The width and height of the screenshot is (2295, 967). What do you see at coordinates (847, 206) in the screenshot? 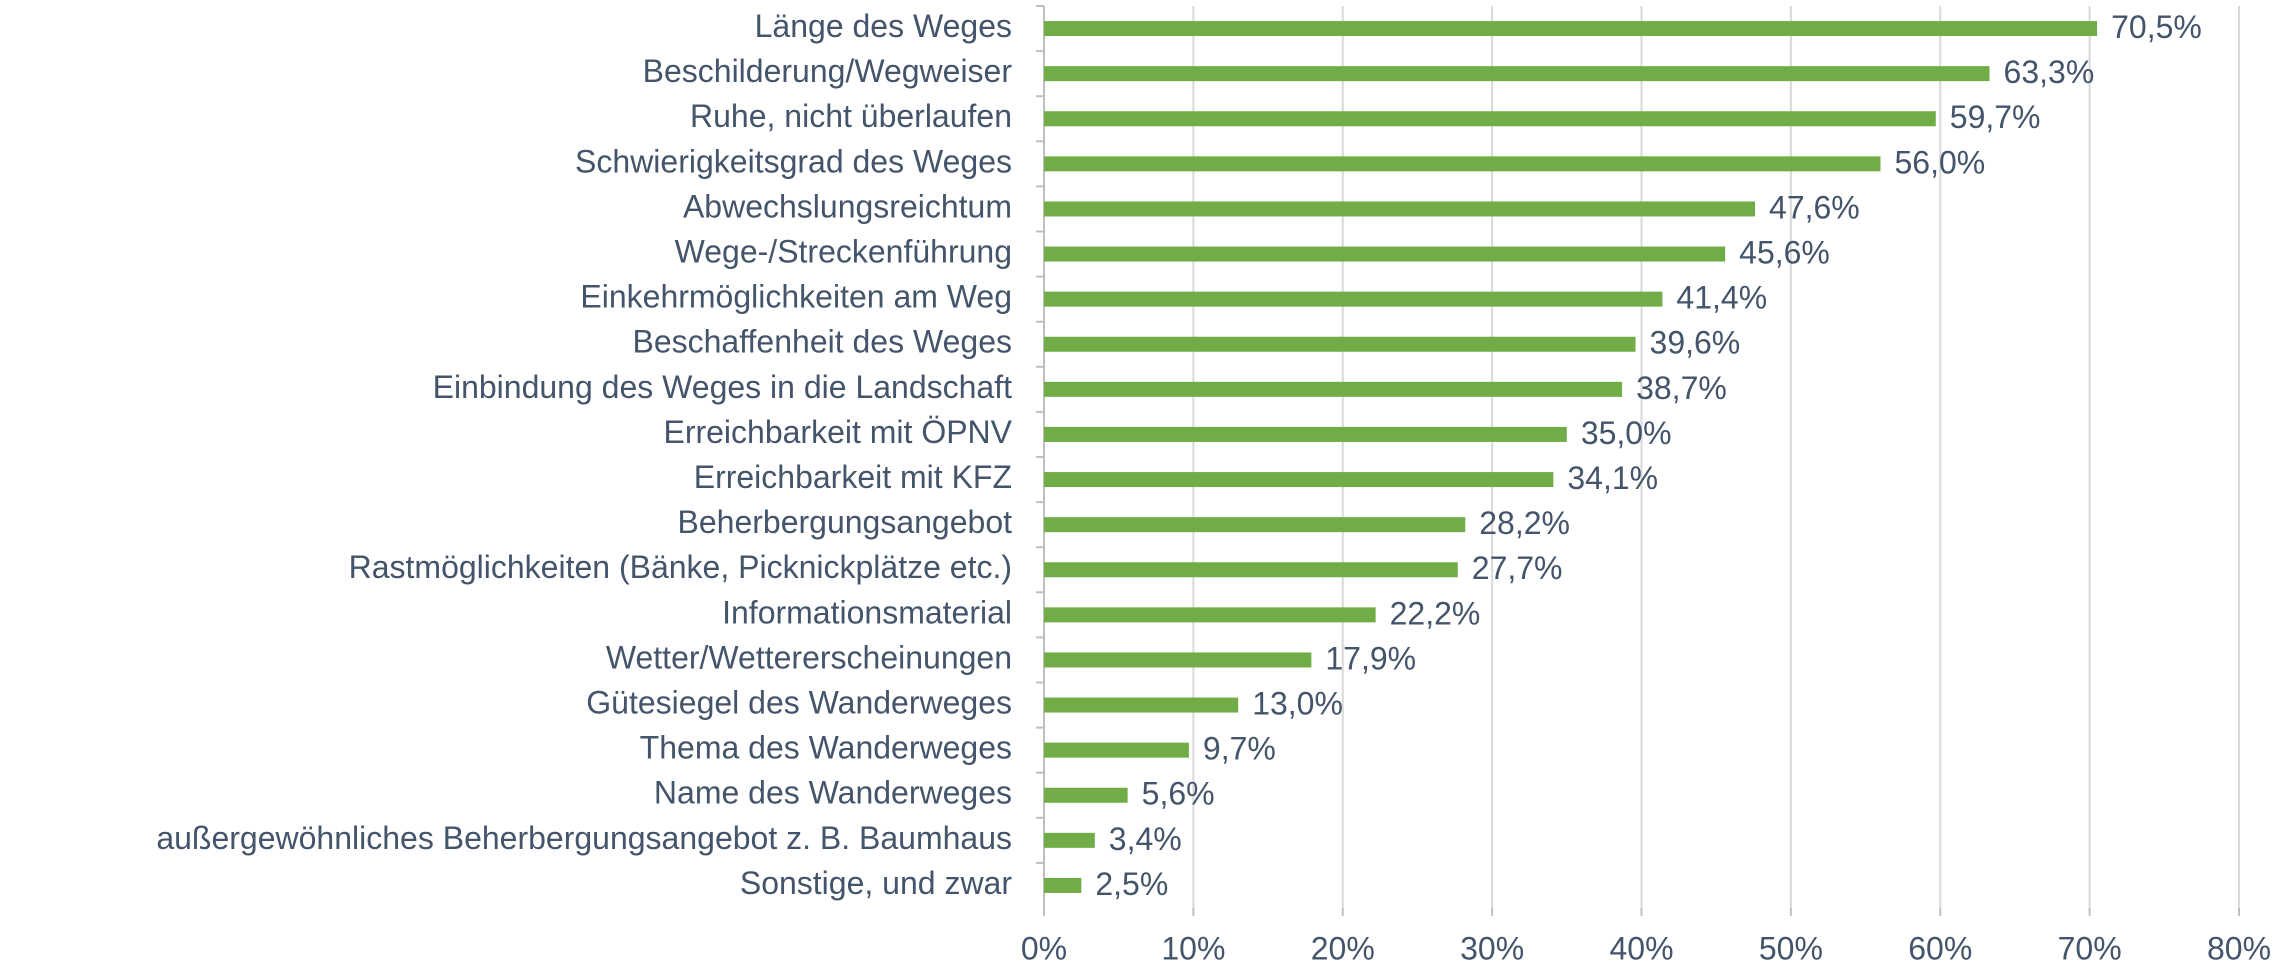
I see `category-label: Abwechslungsreichtum` at bounding box center [847, 206].